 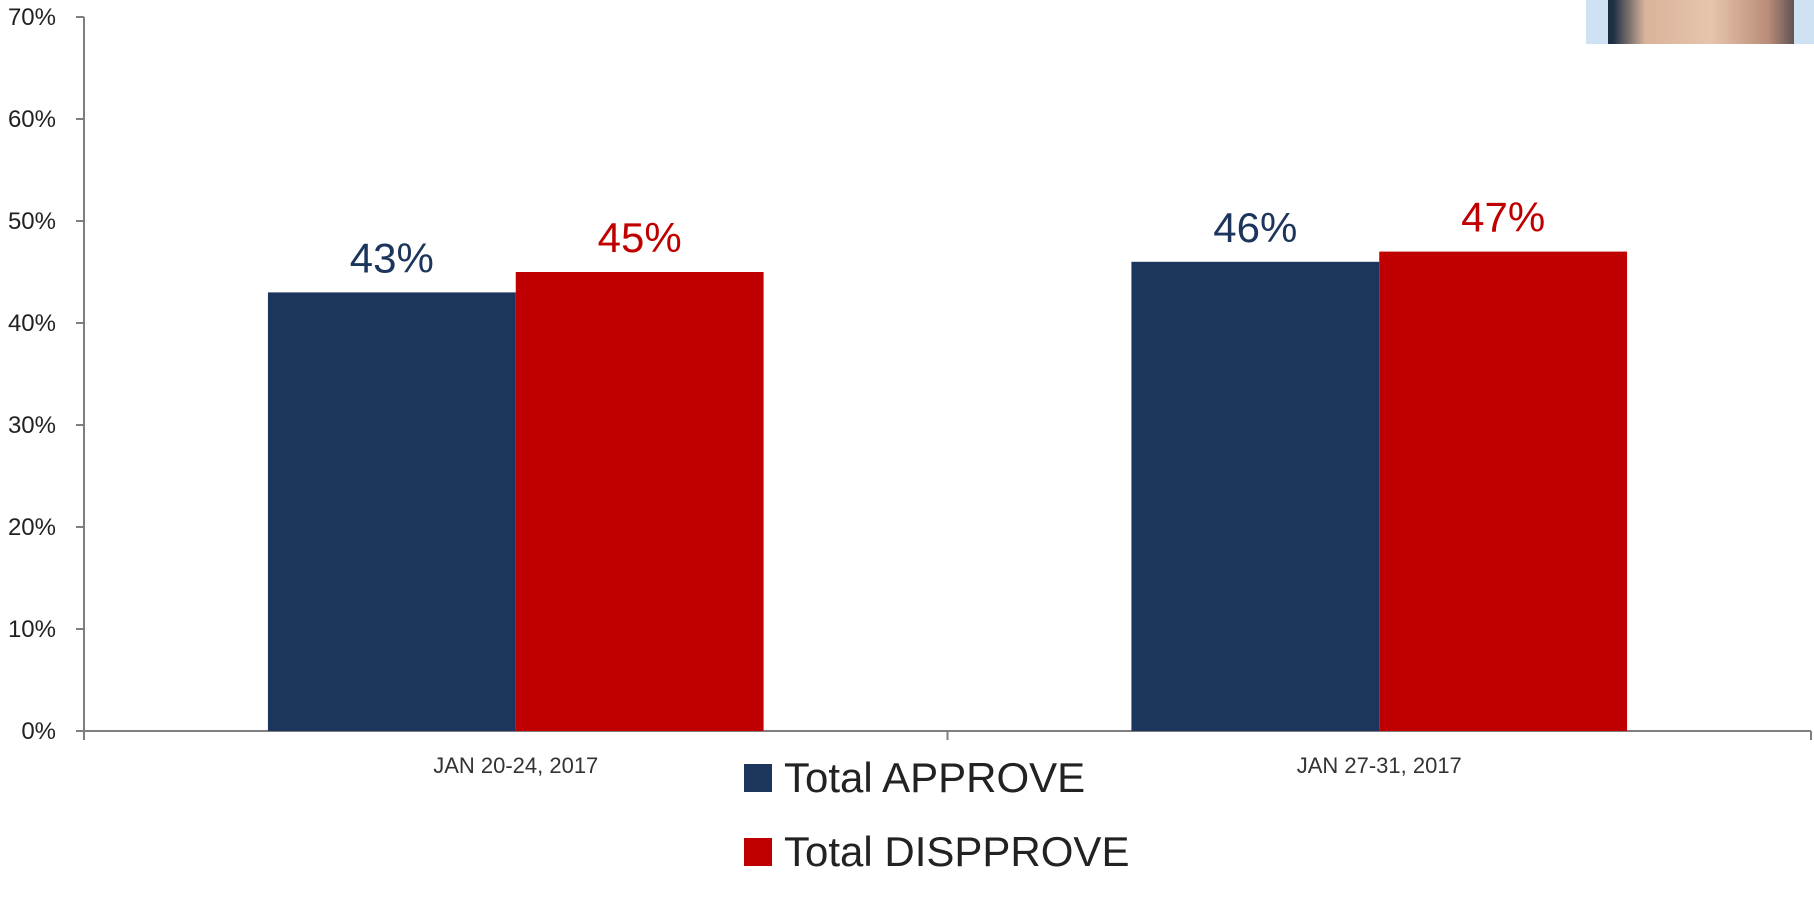 What do you see at coordinates (32, 527) in the screenshot?
I see `y-tick-label: 20%` at bounding box center [32, 527].